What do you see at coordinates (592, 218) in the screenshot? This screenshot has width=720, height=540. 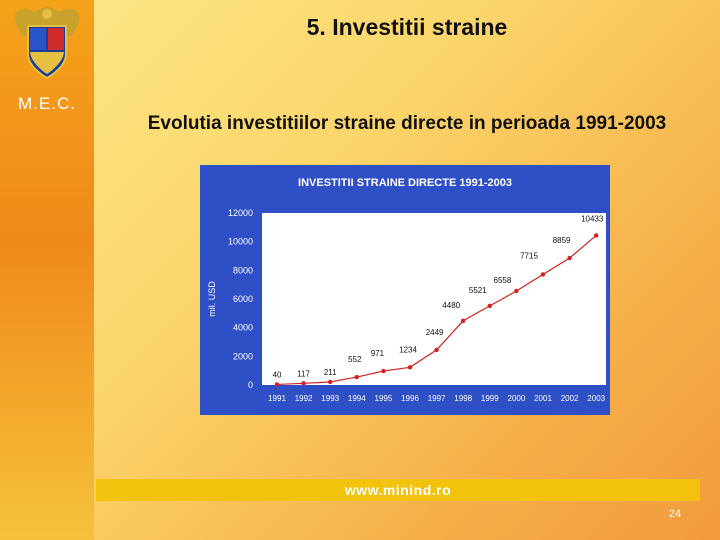 I see `data-label: 10433` at bounding box center [592, 218].